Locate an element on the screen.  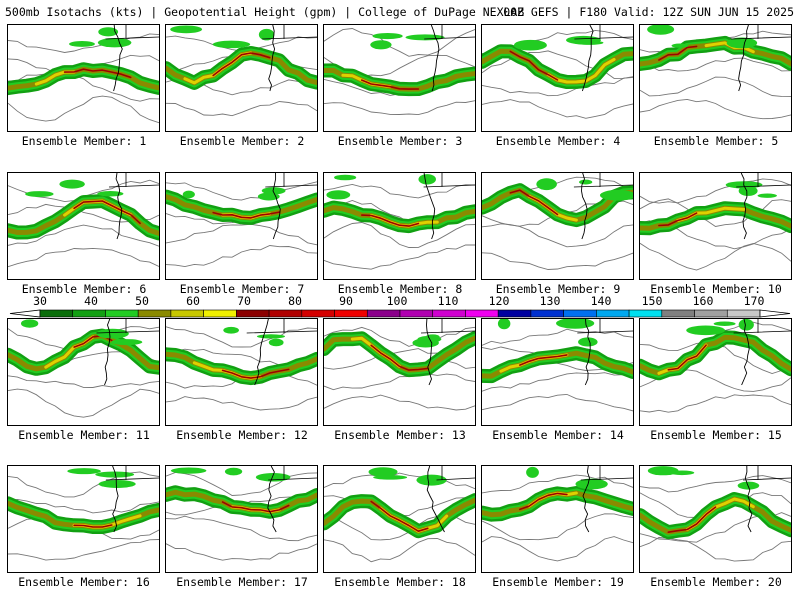
ensemble-member-label: Ensemble Member: 8 is located at coordinates (400, 289).